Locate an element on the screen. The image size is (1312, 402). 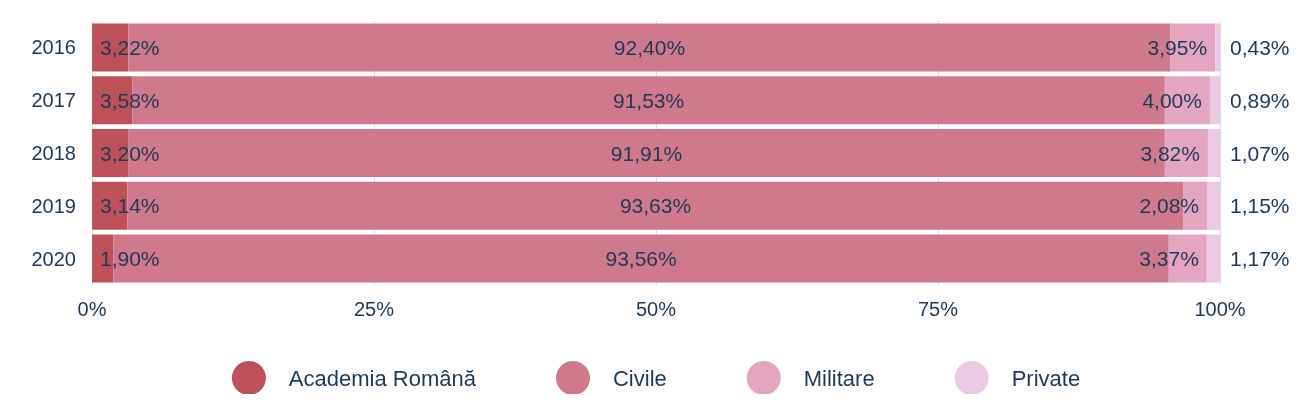
data-label: 0,43% is located at coordinates (1260, 47).